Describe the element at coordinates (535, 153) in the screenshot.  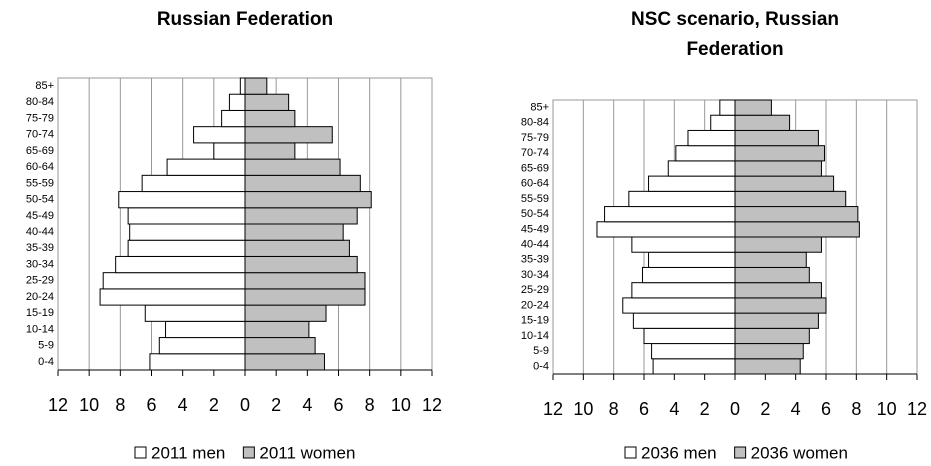
I see `y-tick-label: 70-74` at that location.